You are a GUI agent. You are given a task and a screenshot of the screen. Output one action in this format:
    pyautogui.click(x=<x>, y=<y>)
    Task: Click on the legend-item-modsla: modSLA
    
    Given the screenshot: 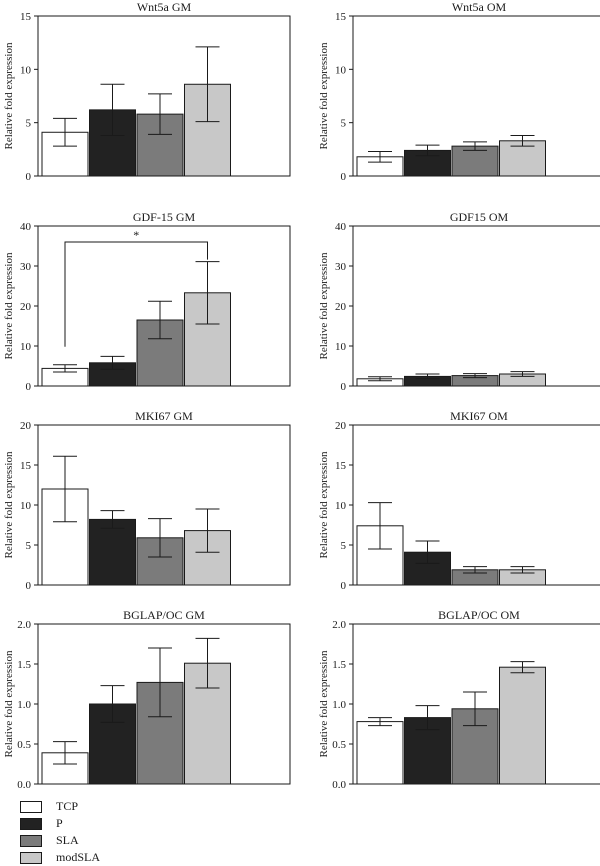 What is the action you would take?
    pyautogui.click(x=60, y=857)
    